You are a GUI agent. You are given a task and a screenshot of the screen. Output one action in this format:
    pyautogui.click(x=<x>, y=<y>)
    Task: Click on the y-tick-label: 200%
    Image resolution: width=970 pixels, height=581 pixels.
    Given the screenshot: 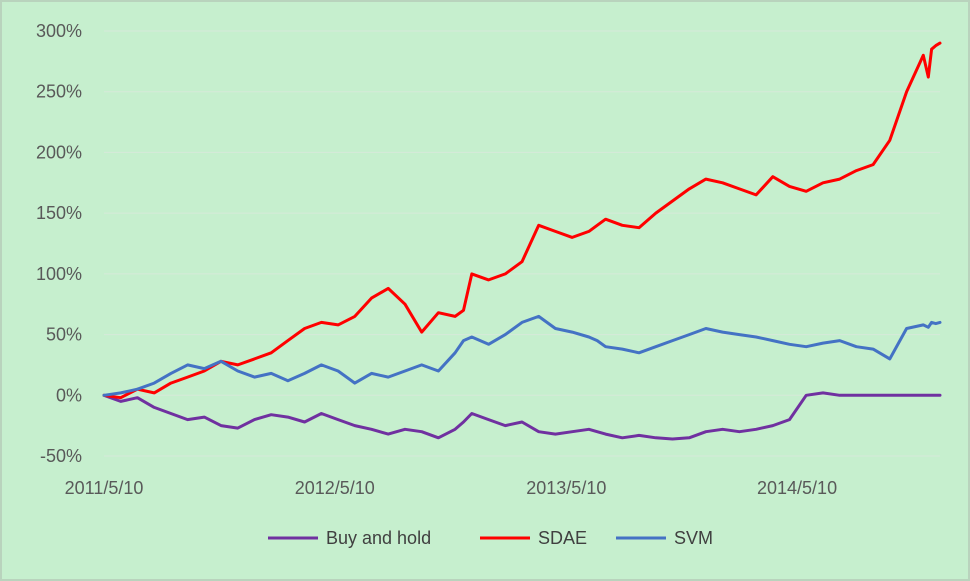 What is the action you would take?
    pyautogui.click(x=59, y=152)
    